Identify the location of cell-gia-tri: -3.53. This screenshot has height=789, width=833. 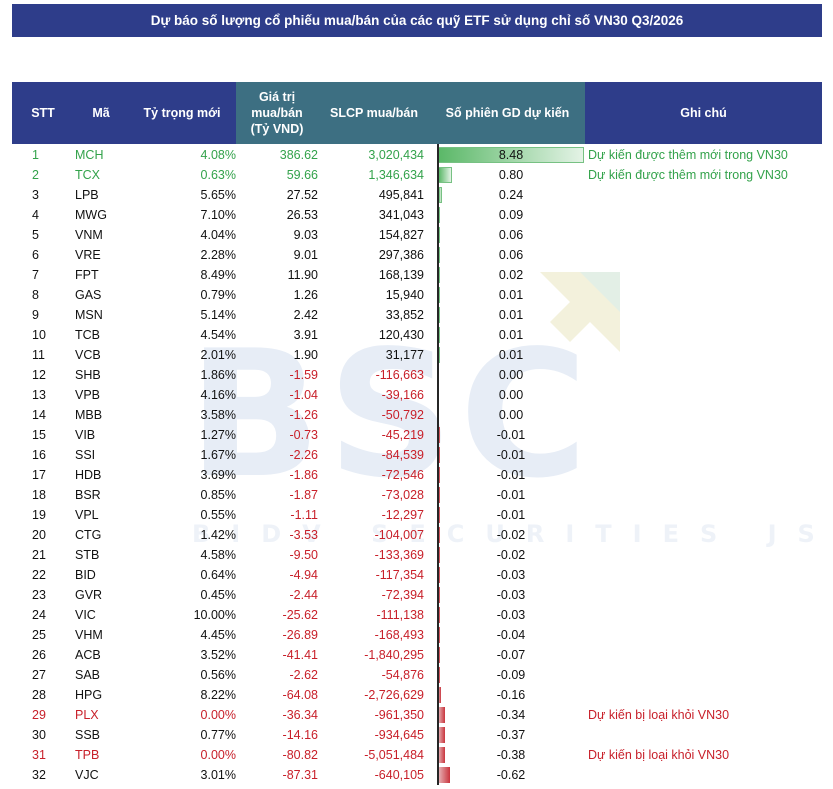
(304, 535).